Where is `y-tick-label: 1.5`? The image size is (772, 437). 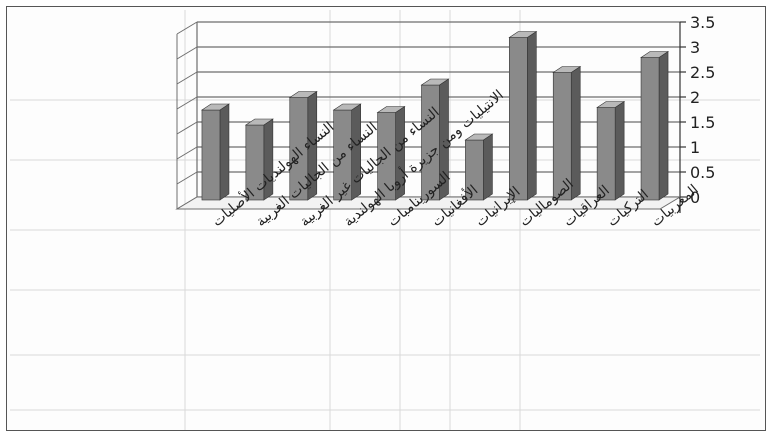 y-tick-label: 1.5 is located at coordinates (702, 122).